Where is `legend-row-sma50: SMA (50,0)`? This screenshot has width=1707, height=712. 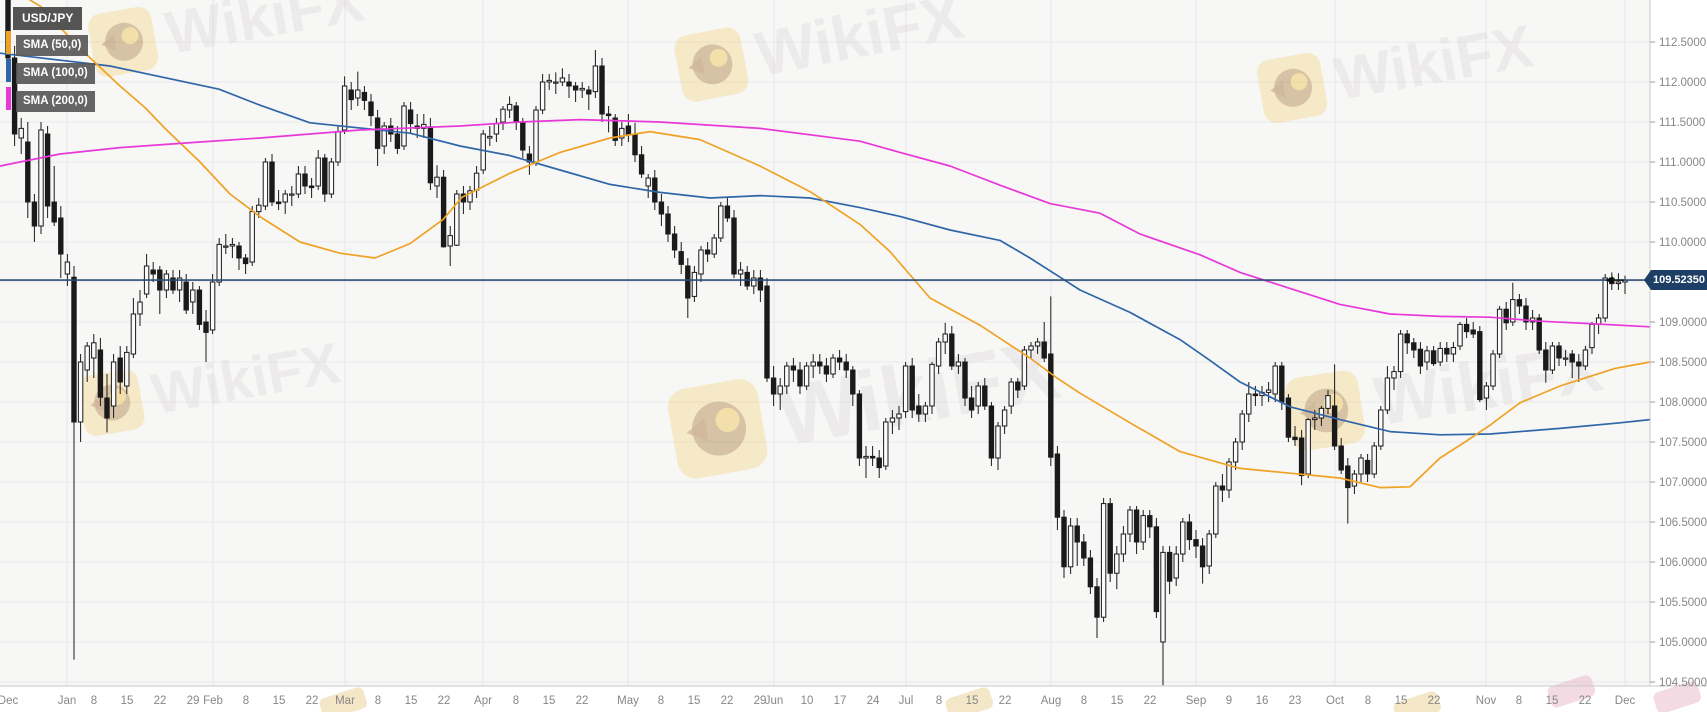 legend-row-sma50: SMA (50,0) is located at coordinates (47, 43).